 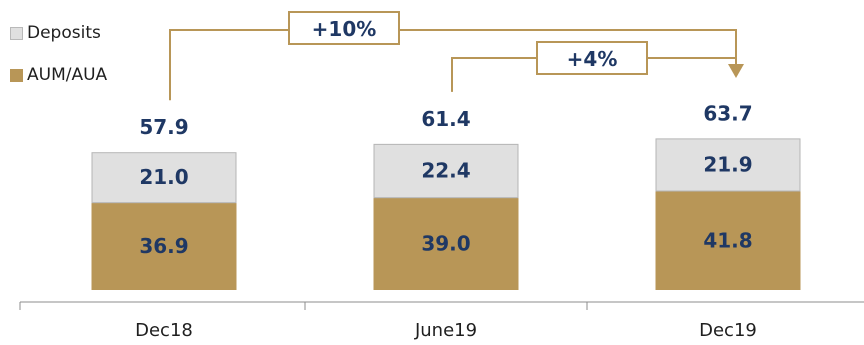 What do you see at coordinates (727, 113) in the screenshot?
I see `total-label-dec19: 63.7` at bounding box center [727, 113].